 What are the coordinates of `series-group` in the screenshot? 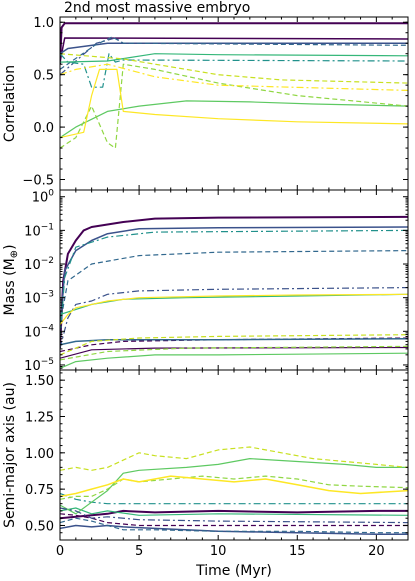 It's located at (234, 490).